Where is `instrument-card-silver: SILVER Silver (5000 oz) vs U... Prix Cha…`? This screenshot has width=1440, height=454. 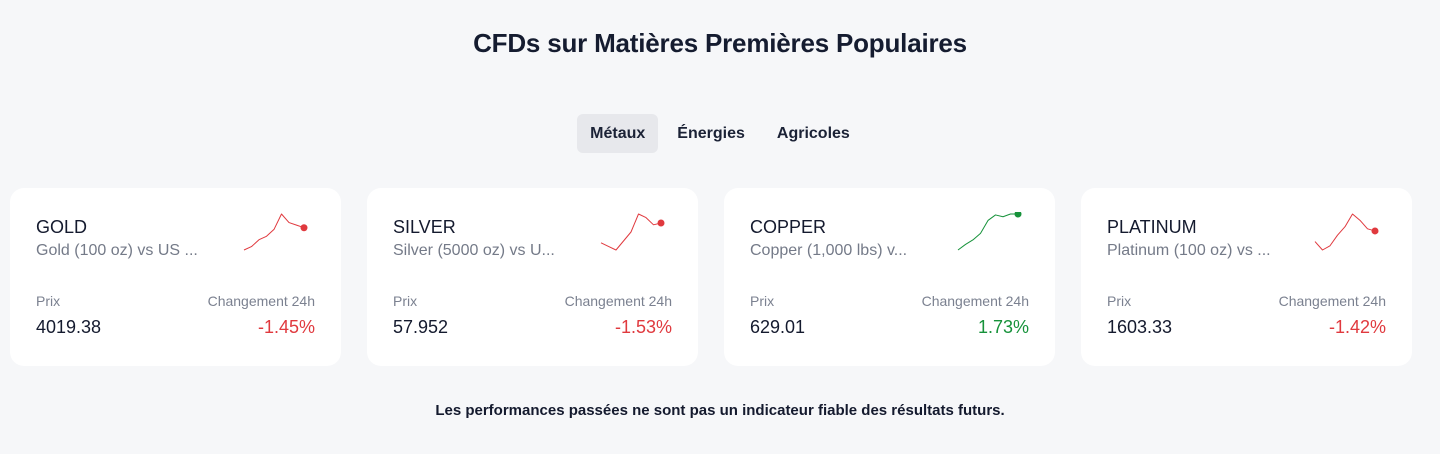 instrument-card-silver: SILVER Silver (5000 oz) vs U... Prix Cha… is located at coordinates (532, 277).